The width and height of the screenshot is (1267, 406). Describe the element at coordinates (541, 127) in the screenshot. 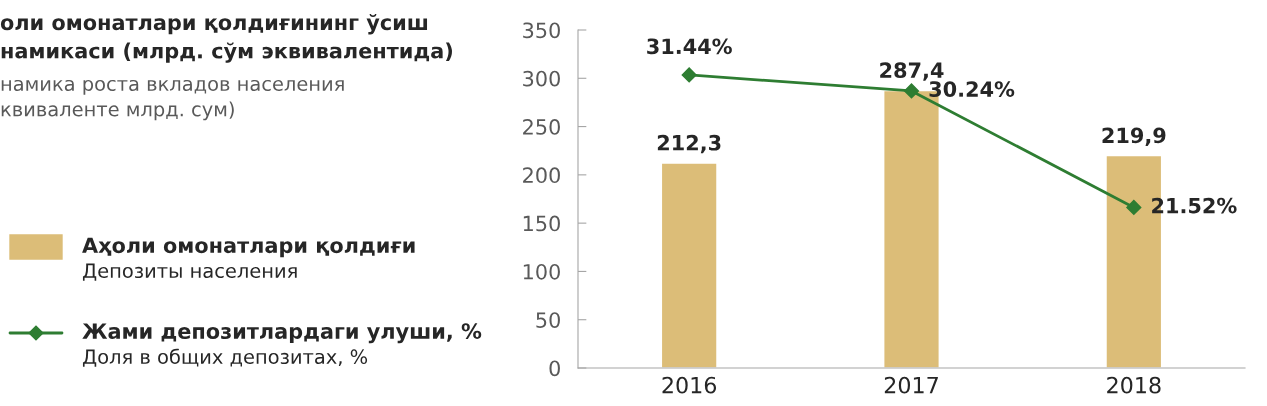

I see `y-tick-label: 250` at that location.